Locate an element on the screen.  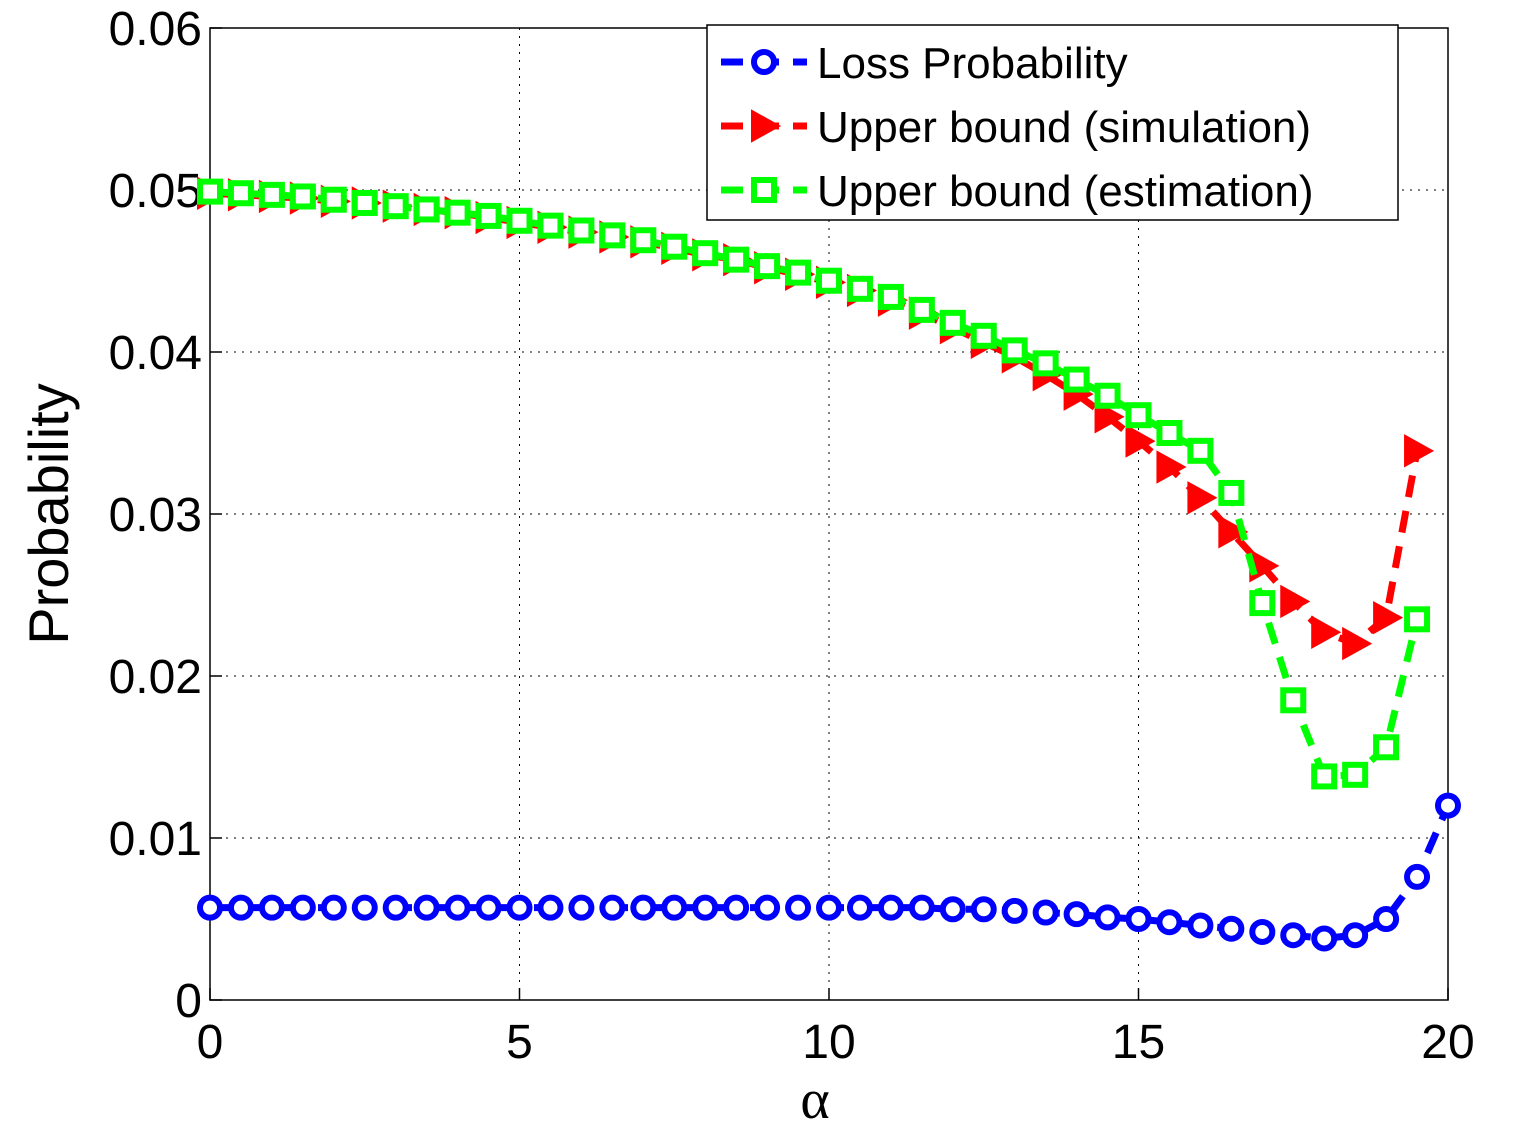
y-tick-label: 0.04 is located at coordinates (155, 353).